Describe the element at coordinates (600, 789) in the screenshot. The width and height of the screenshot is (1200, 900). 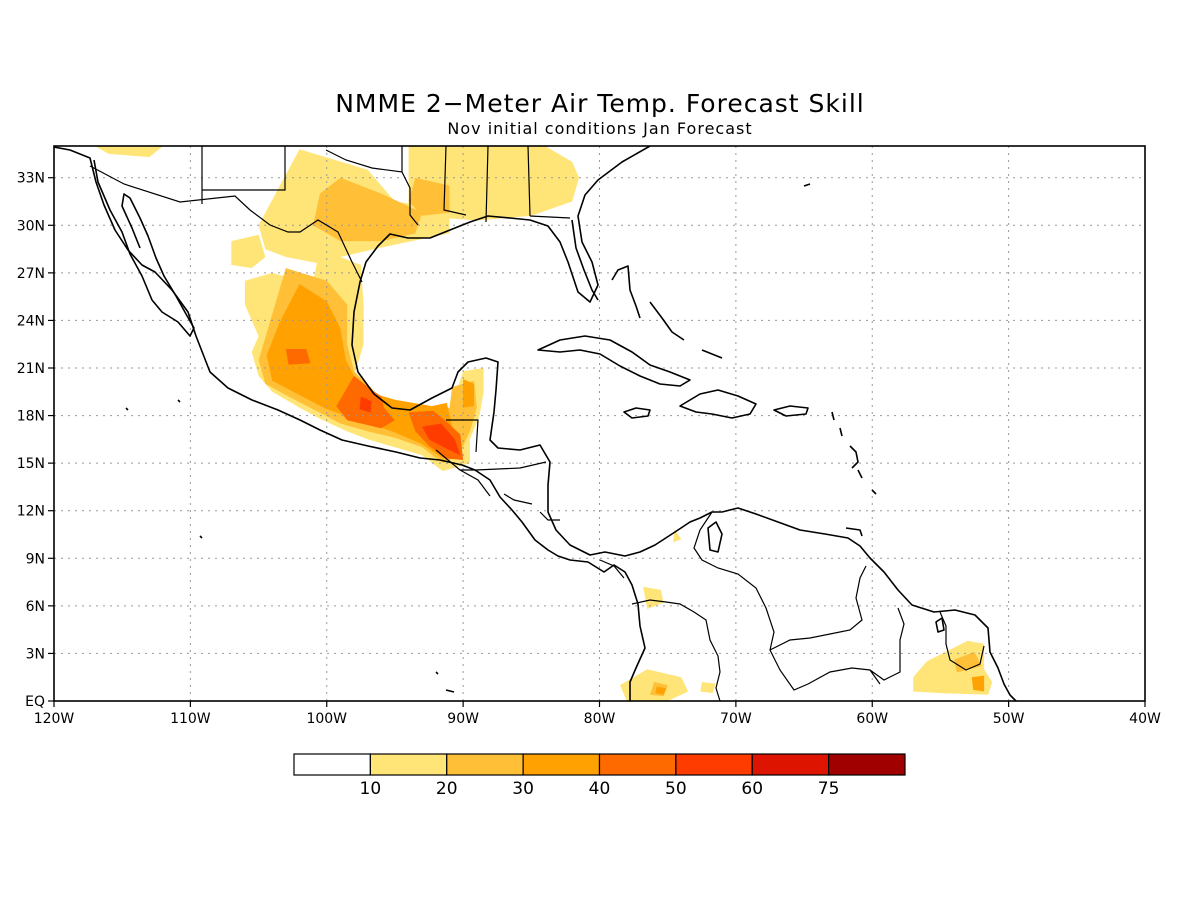
I see `colorbar-label-40: 40` at that location.